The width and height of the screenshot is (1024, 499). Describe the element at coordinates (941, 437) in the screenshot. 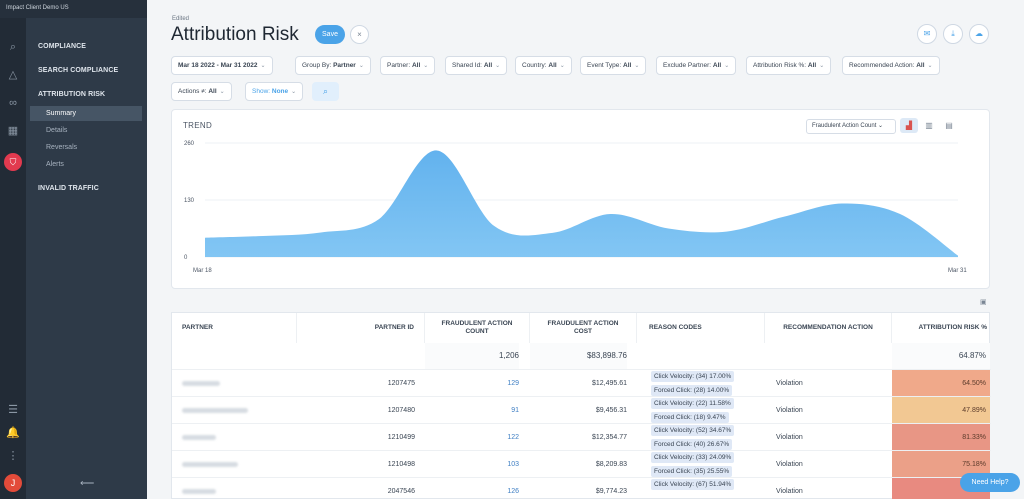

I see `attribution-risk-cell: 81.33%` at that location.